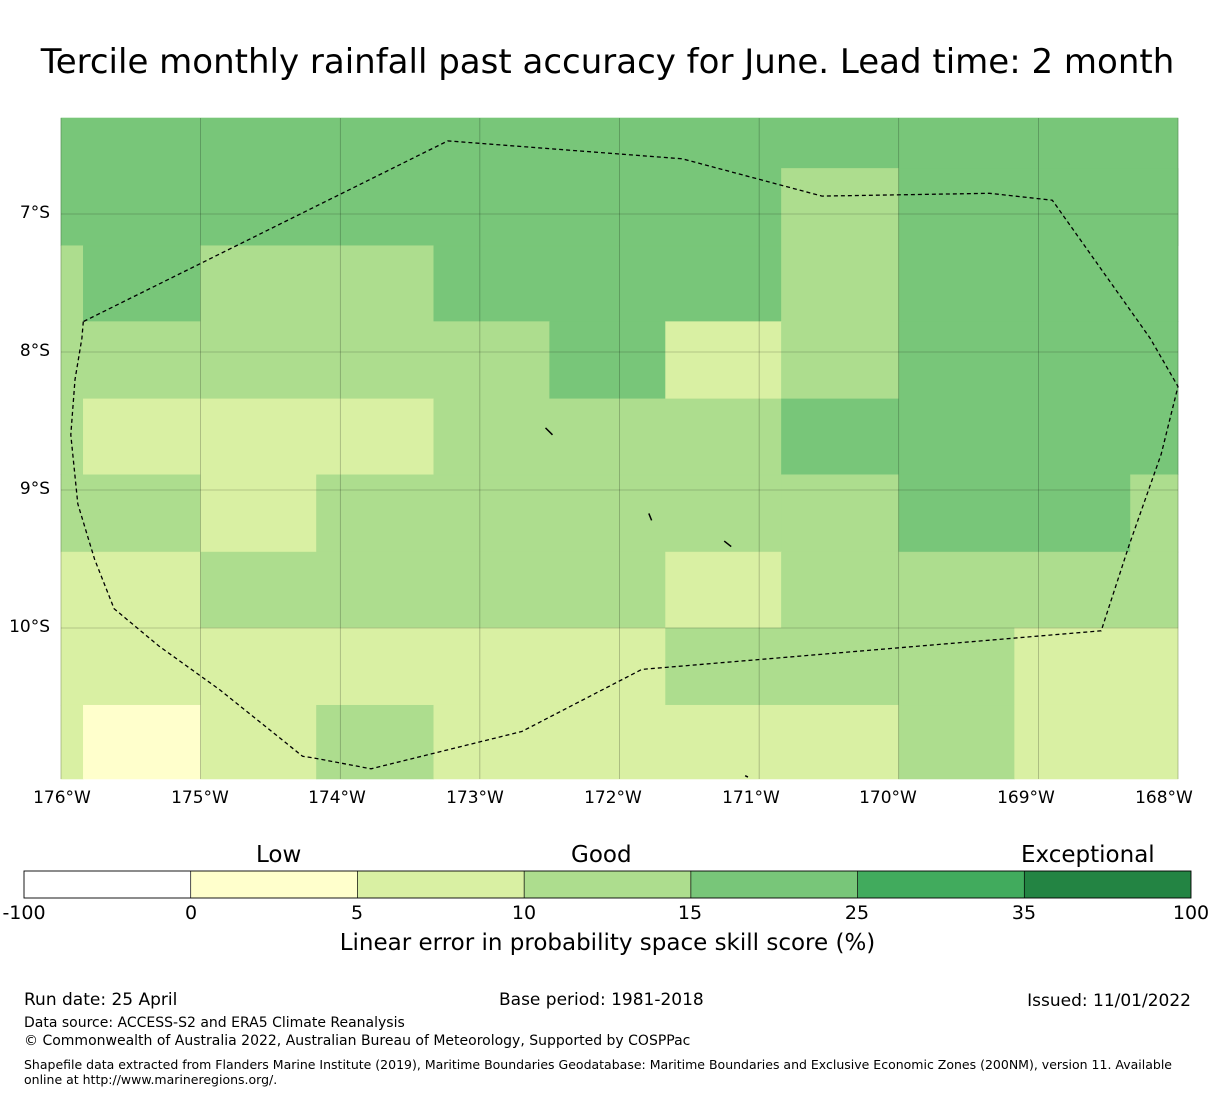 The image size is (1215, 1095). I want to click on colorbar-tick-15: 15, so click(690, 913).